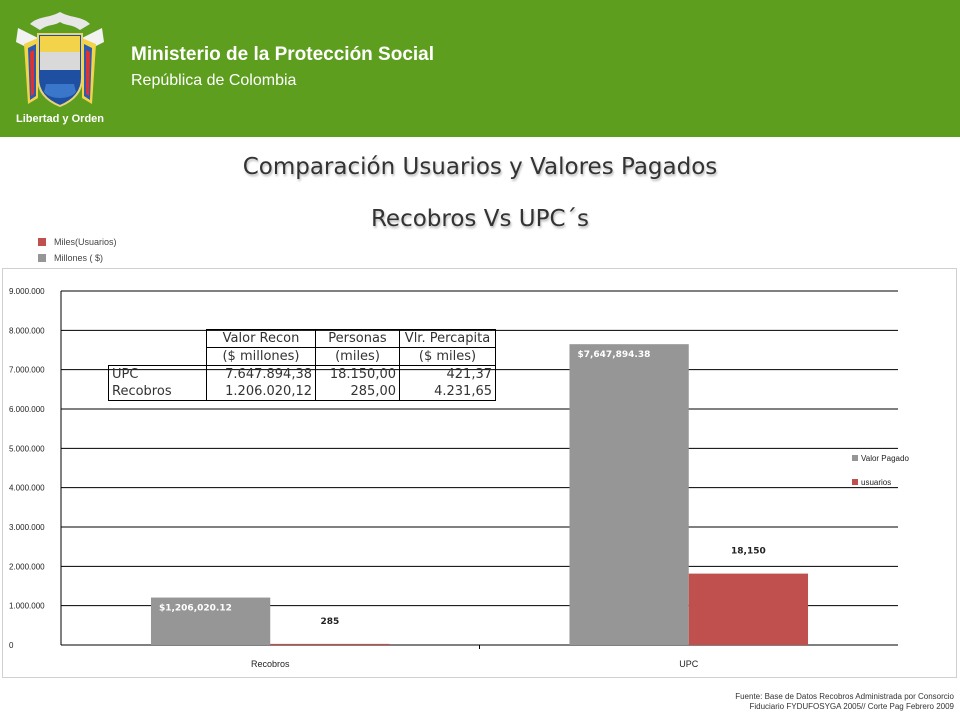  I want to click on table-cell: 285,00, so click(357, 392).